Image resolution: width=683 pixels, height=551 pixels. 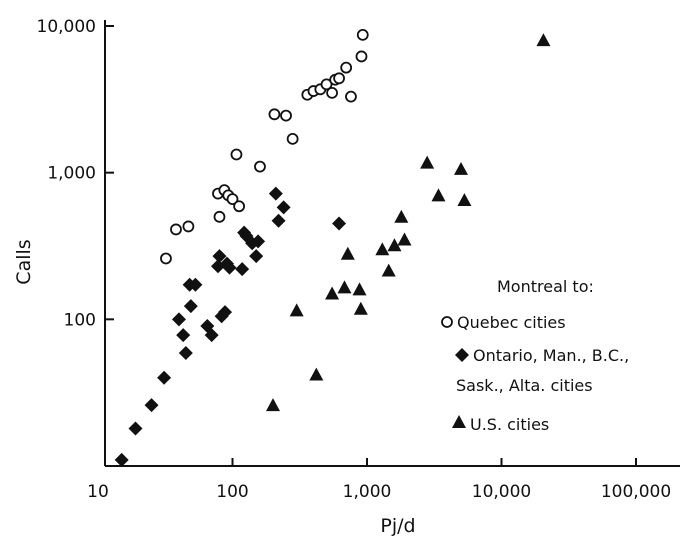 I want to click on legend-entry-ontario-line2: Sask., Alta. cities, so click(x=524, y=385).